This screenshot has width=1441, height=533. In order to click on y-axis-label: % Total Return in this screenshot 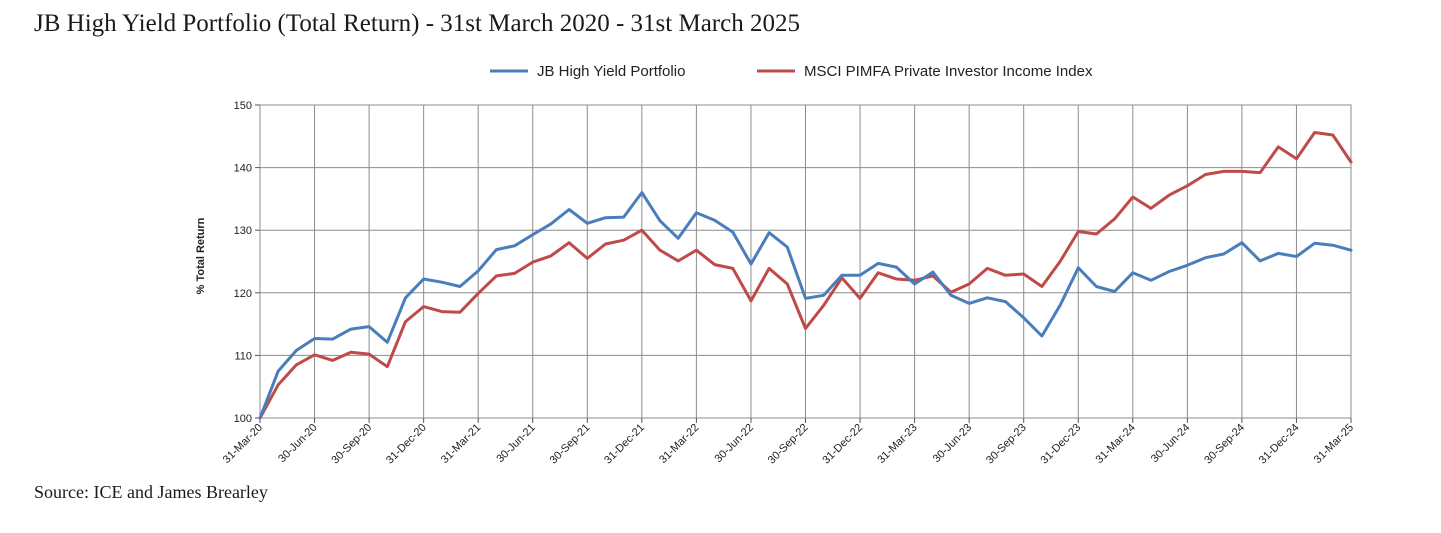, I will do `click(201, 255)`.